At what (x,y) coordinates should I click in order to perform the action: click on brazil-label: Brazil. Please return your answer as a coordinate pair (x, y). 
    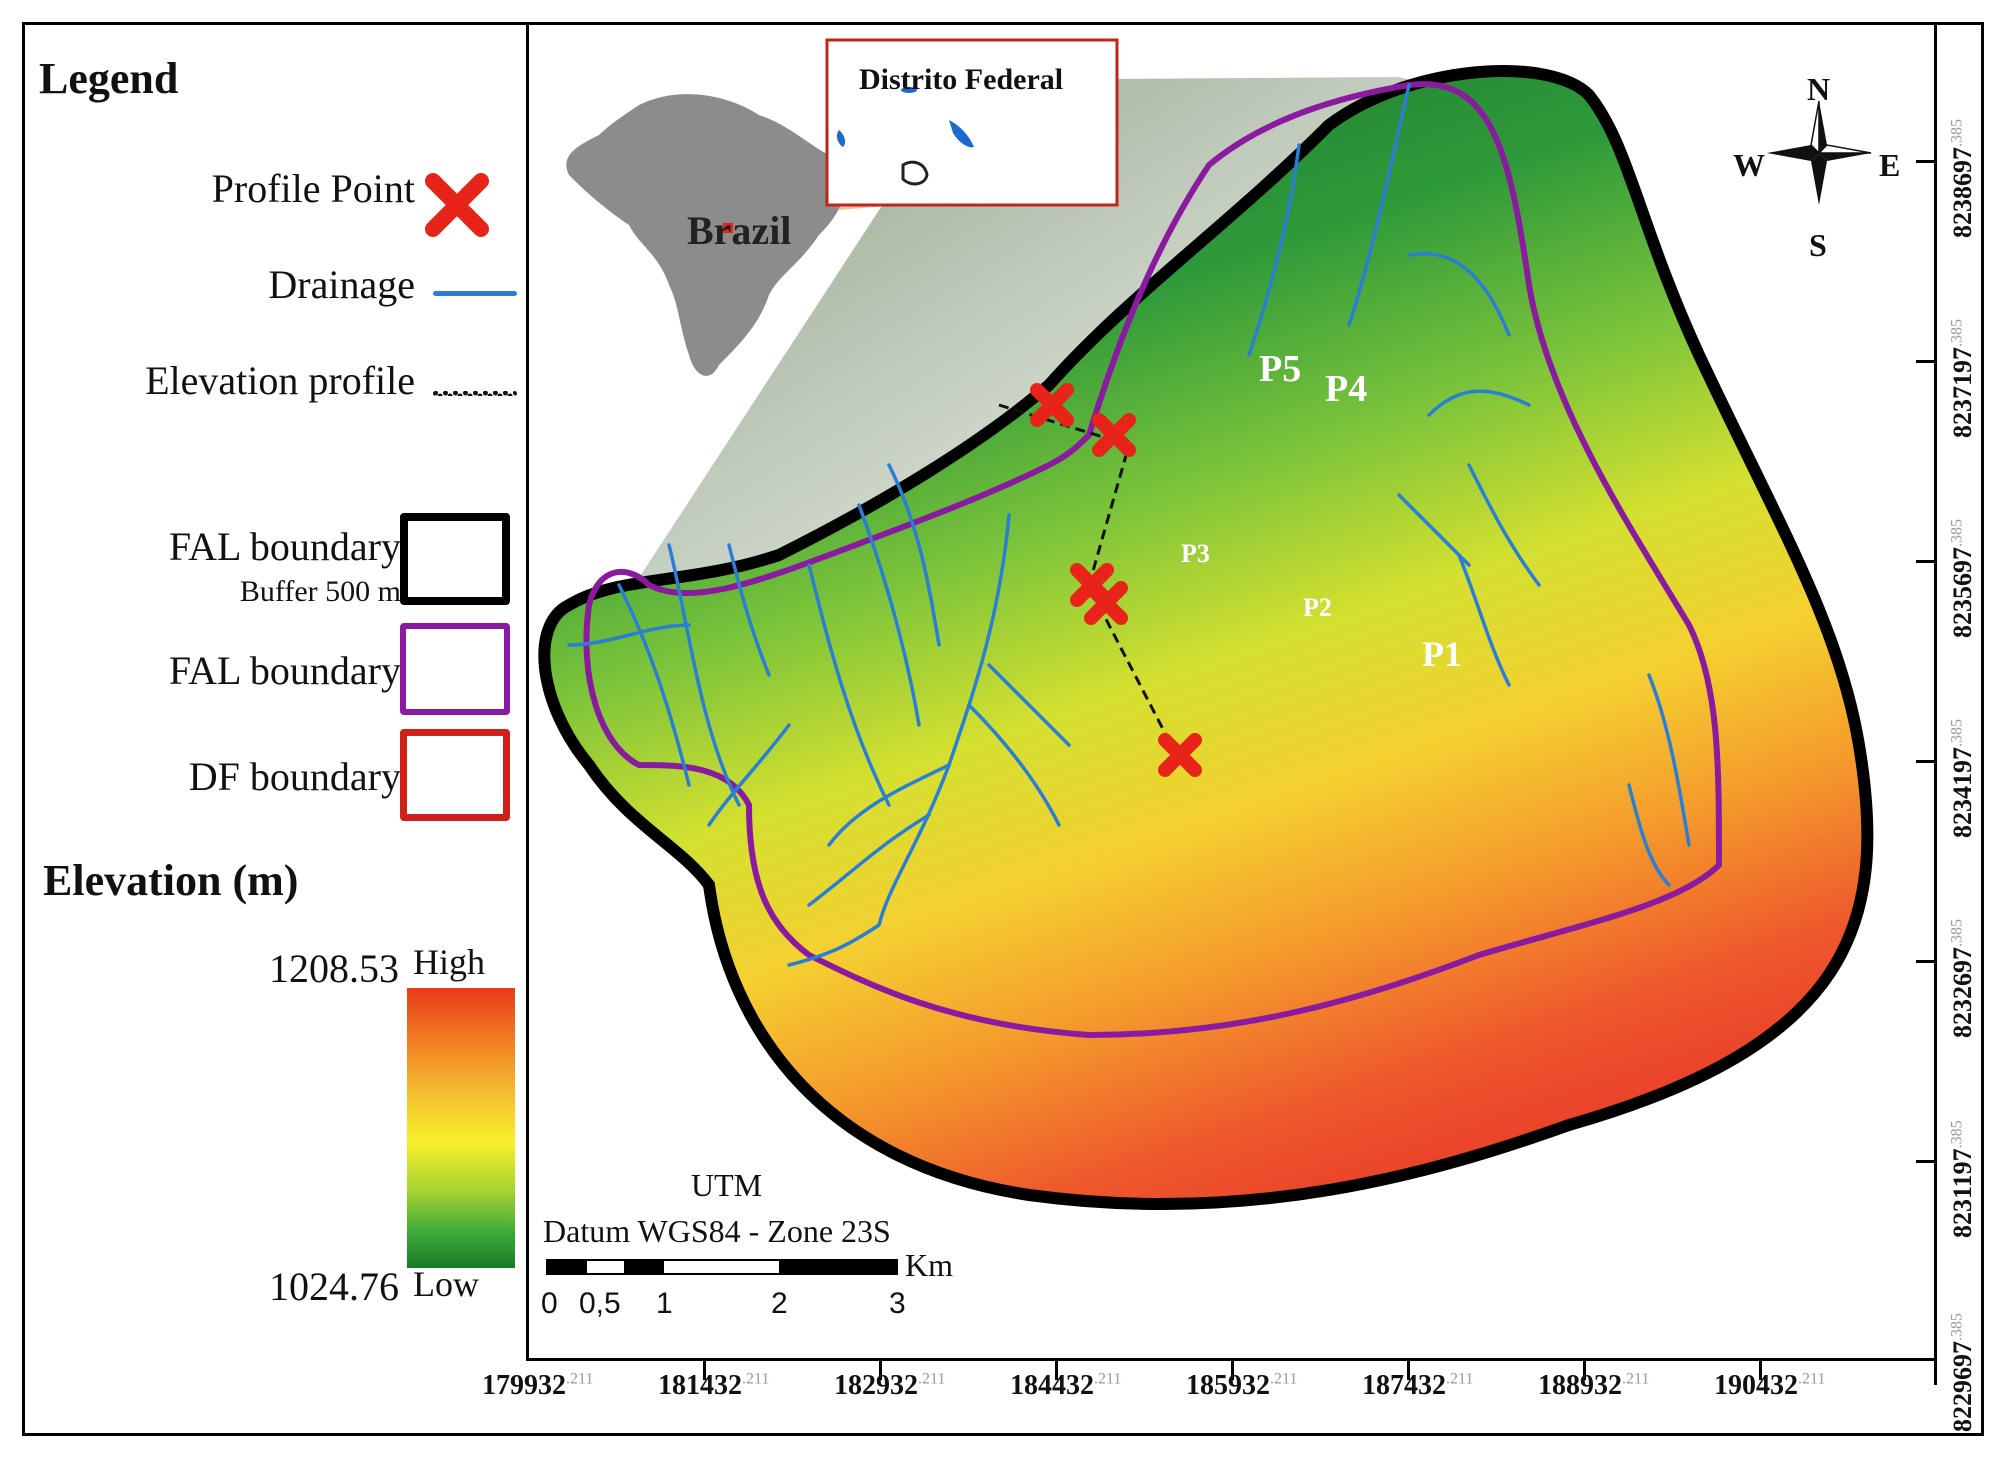
    Looking at the image, I should click on (739, 230).